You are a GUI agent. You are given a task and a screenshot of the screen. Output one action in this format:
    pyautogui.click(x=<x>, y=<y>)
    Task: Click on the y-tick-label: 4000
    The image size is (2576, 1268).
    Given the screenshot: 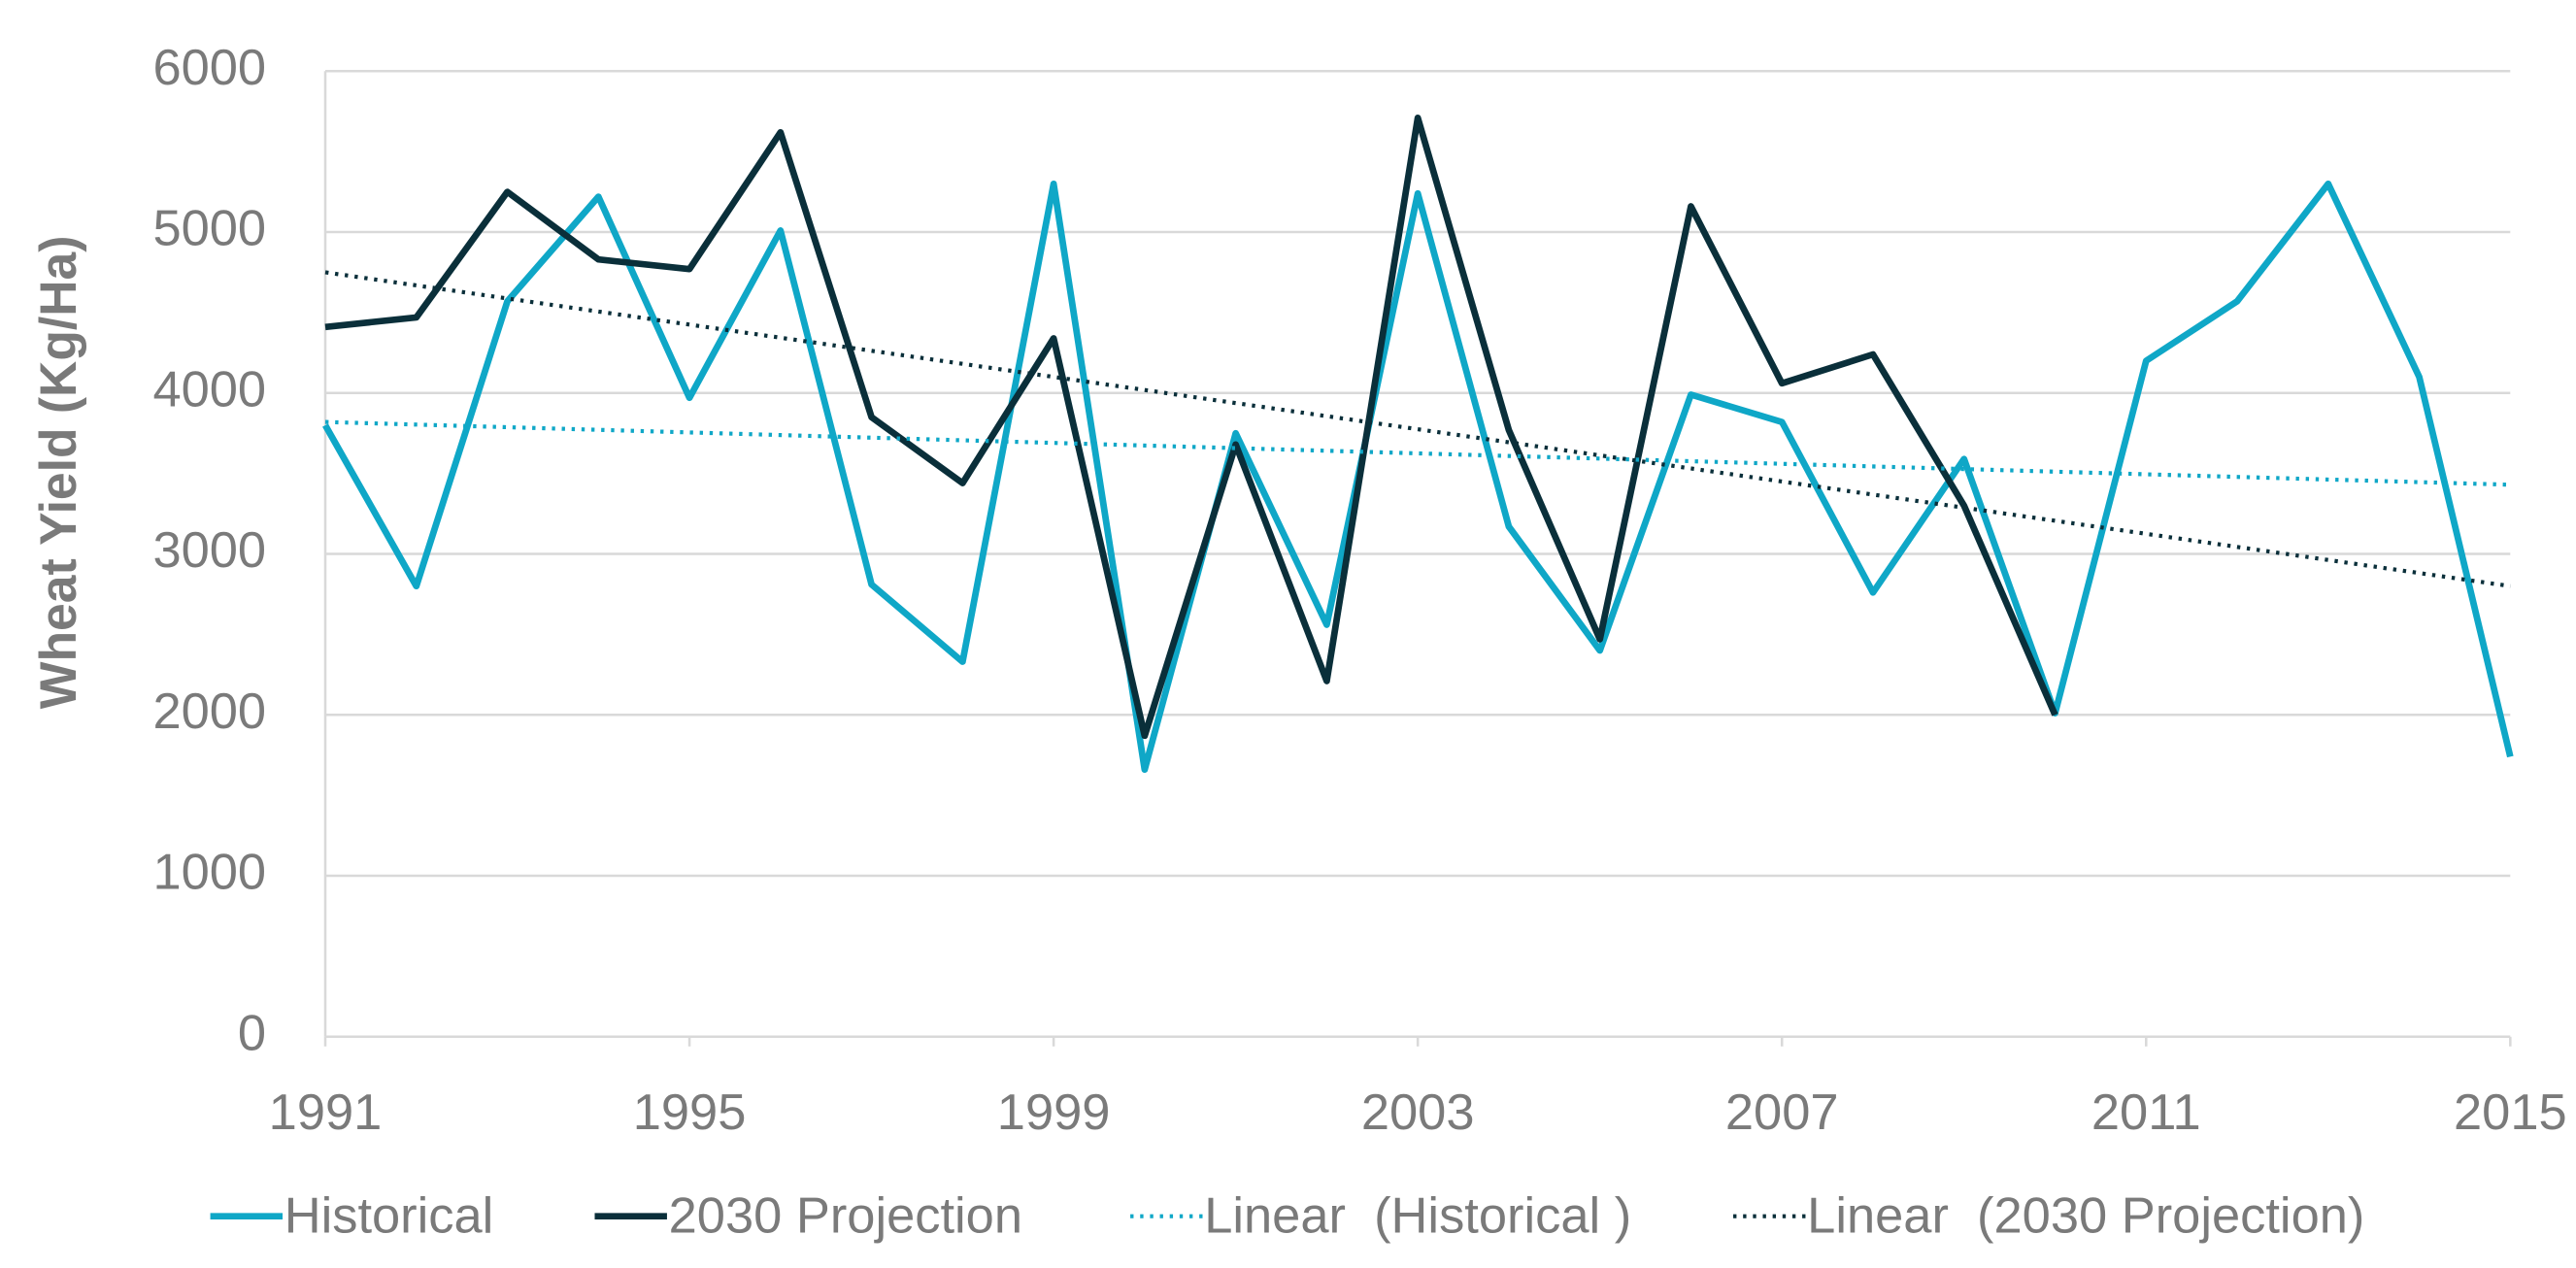 What is the action you would take?
    pyautogui.click(x=209, y=390)
    